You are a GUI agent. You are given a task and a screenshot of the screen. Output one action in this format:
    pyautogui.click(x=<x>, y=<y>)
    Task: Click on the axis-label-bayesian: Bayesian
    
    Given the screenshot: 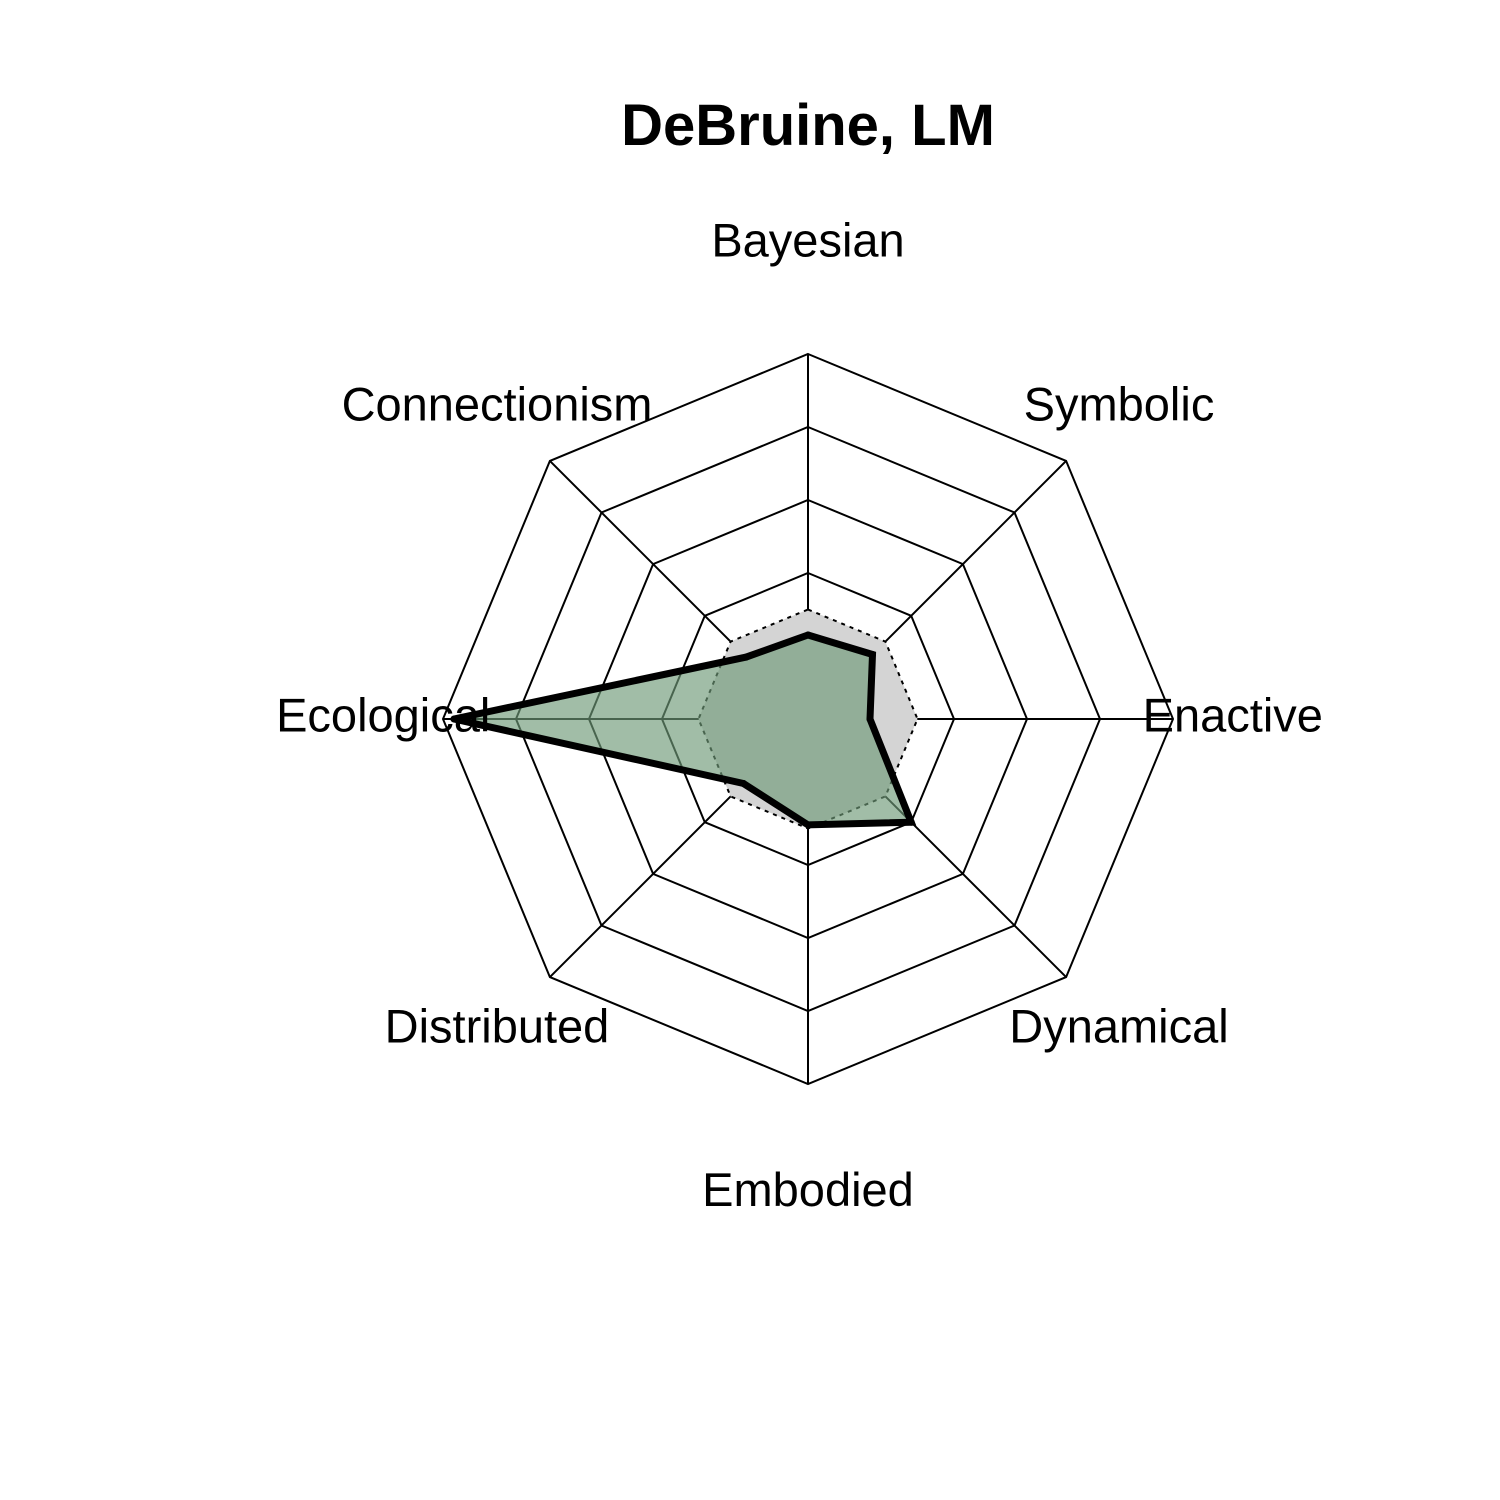 What is the action you would take?
    pyautogui.click(x=807, y=240)
    